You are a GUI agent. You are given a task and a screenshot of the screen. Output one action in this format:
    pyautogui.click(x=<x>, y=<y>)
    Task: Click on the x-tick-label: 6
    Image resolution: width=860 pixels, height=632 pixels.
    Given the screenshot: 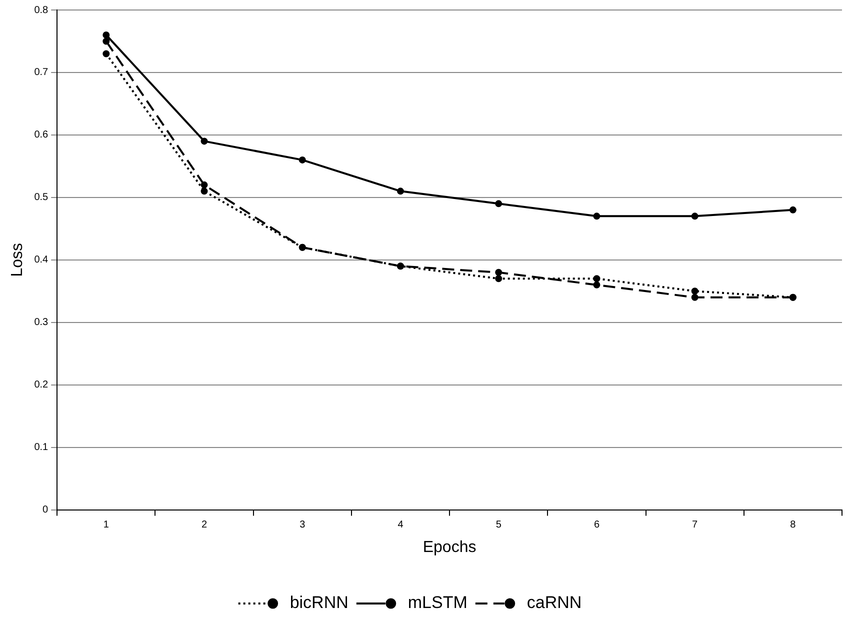 What is the action you would take?
    pyautogui.click(x=597, y=525)
    